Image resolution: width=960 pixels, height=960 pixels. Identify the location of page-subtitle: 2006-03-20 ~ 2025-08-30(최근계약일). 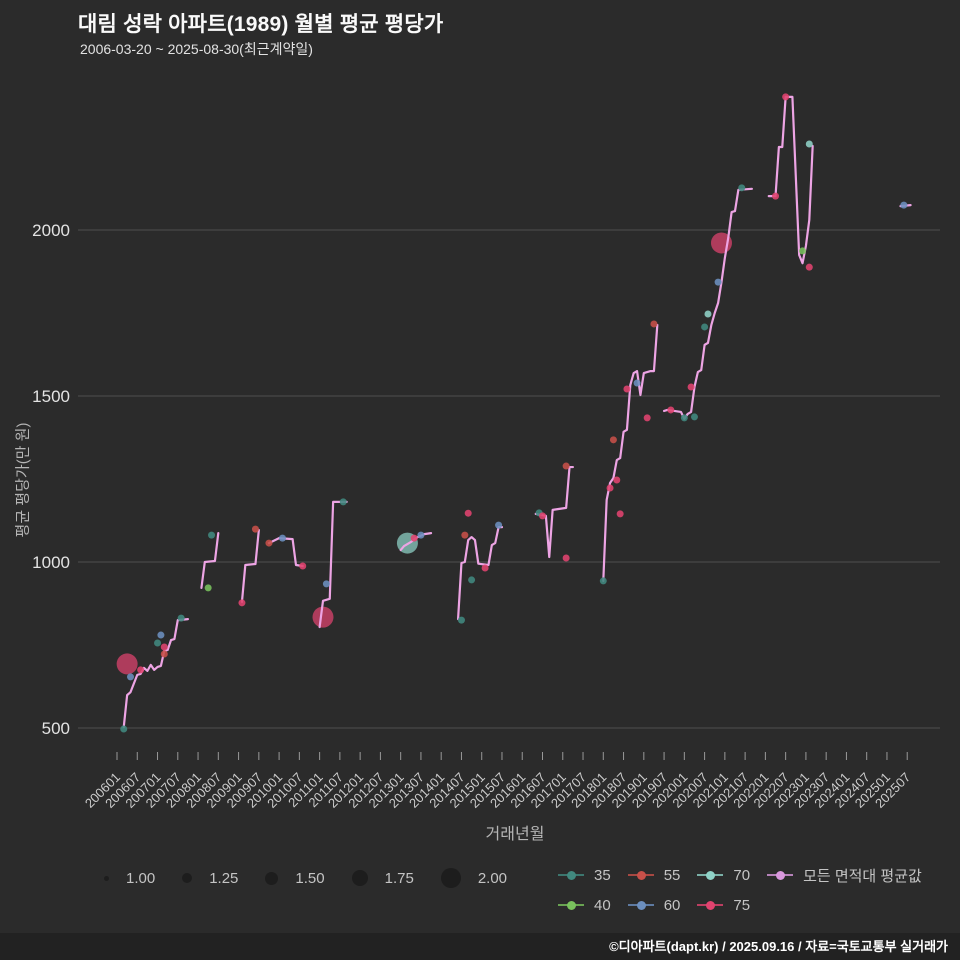
(196, 49).